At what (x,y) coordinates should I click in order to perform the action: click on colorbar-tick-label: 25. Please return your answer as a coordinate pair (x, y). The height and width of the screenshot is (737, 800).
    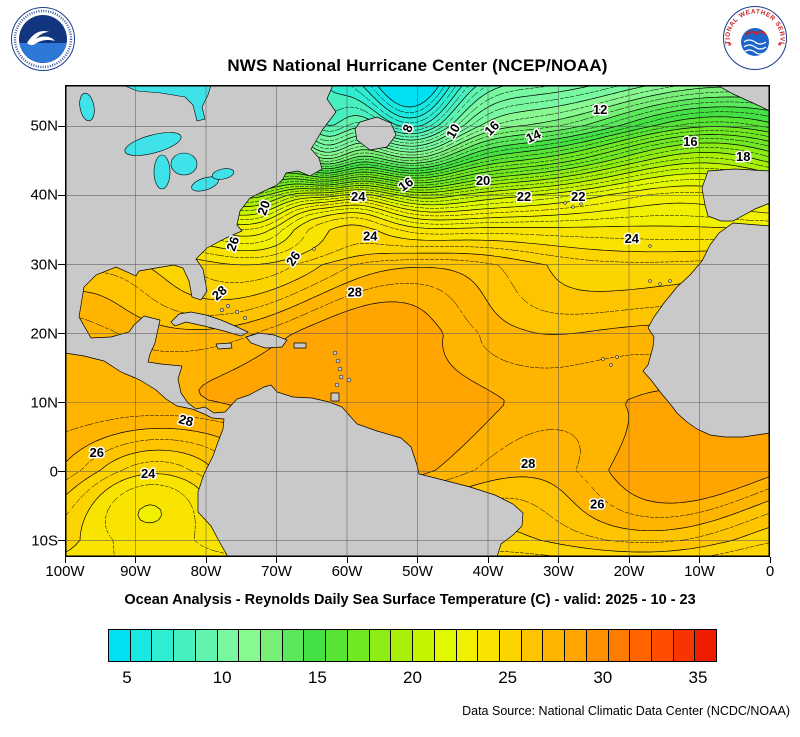
    Looking at the image, I should click on (508, 677).